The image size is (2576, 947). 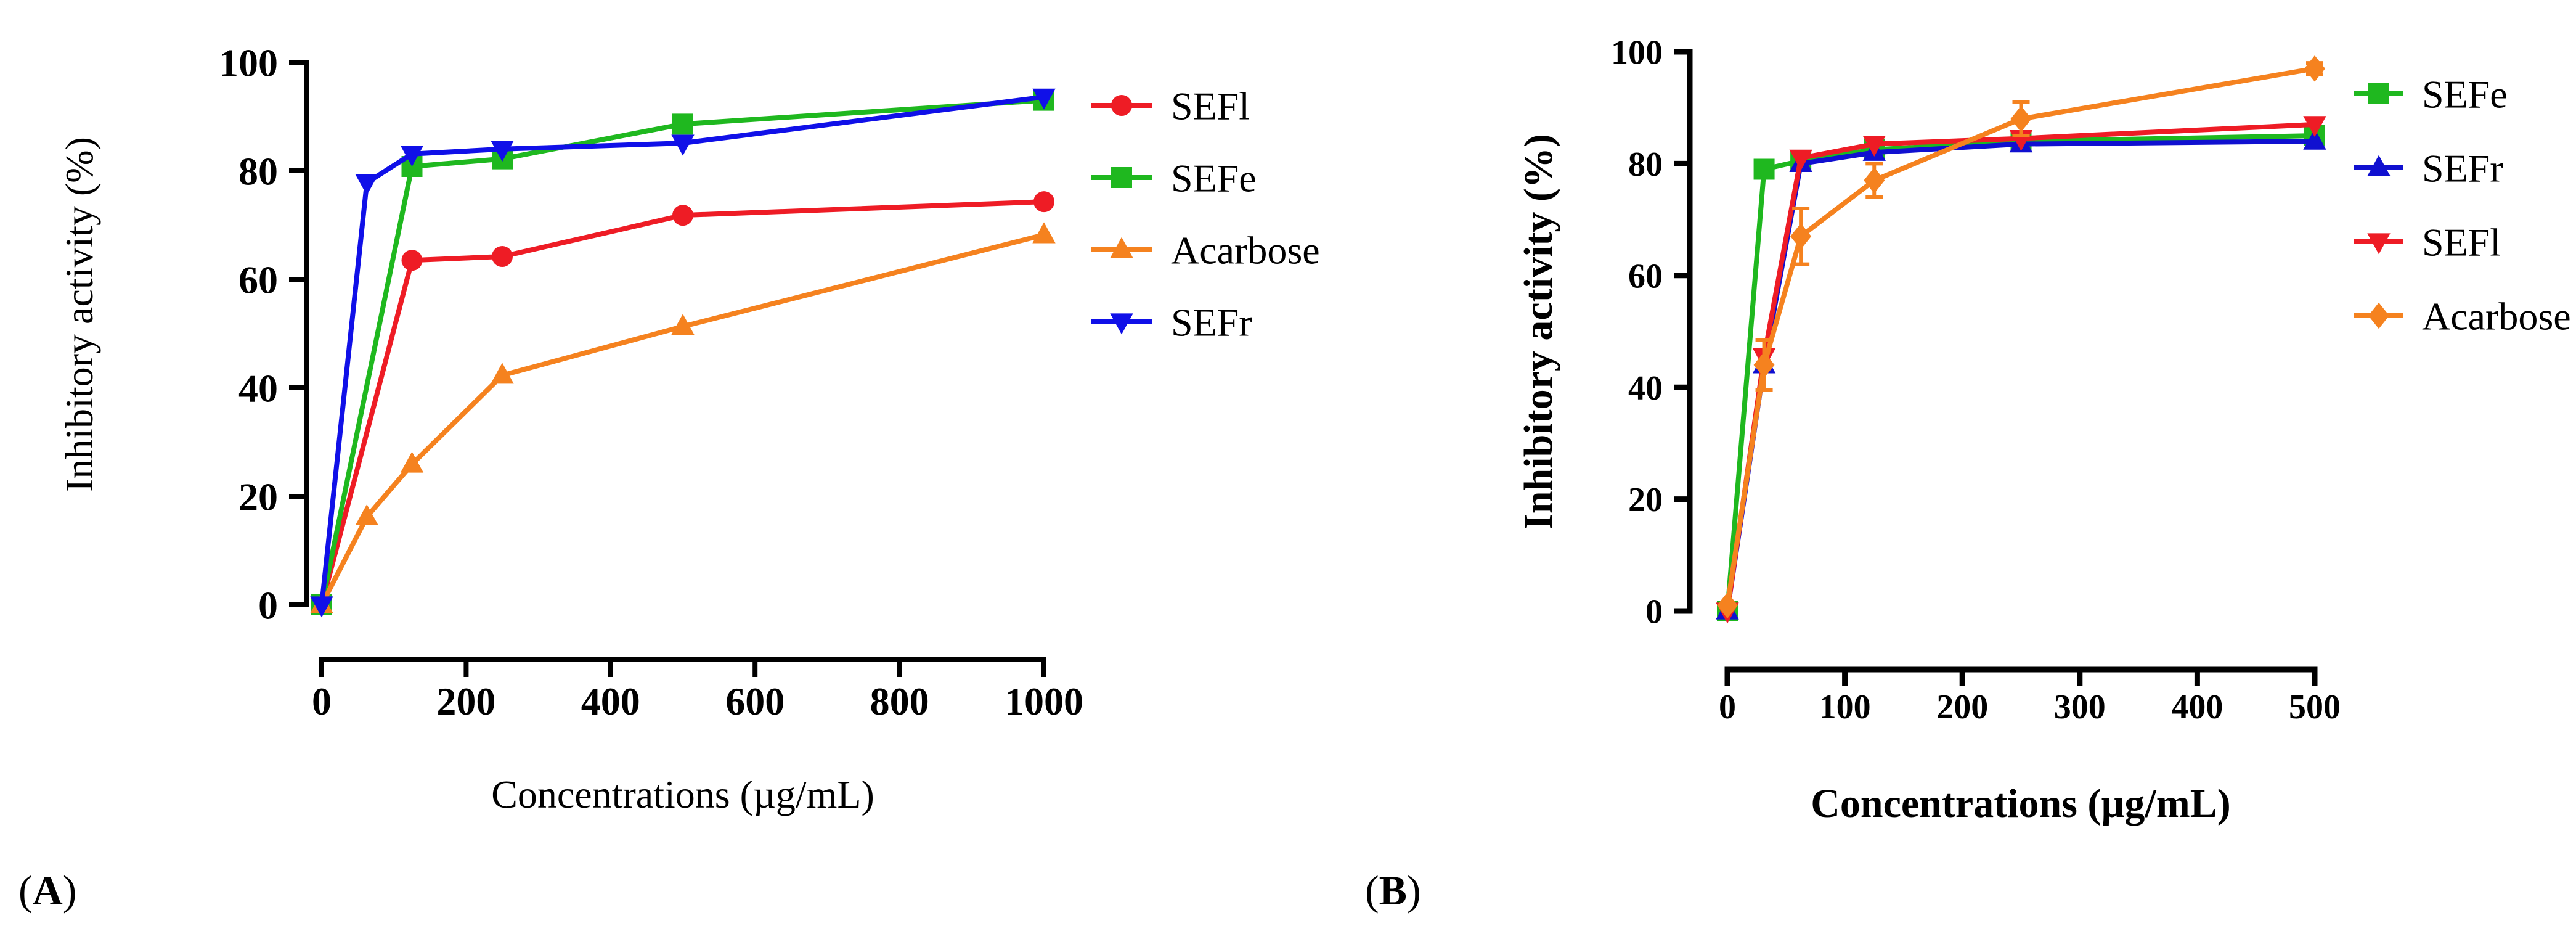 What do you see at coordinates (755, 701) in the screenshot?
I see `x-tick-label: 600` at bounding box center [755, 701].